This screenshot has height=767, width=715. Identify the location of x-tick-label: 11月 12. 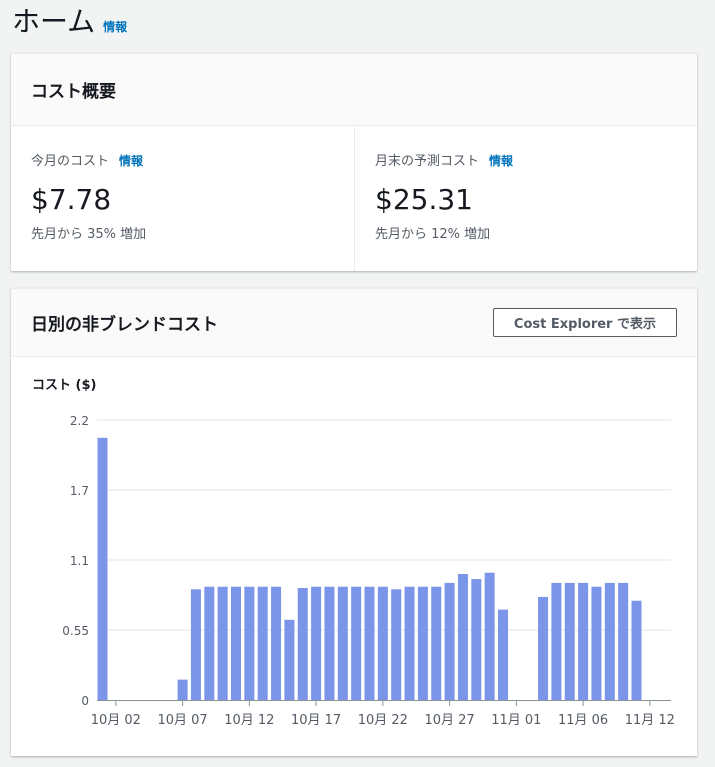
(650, 720).